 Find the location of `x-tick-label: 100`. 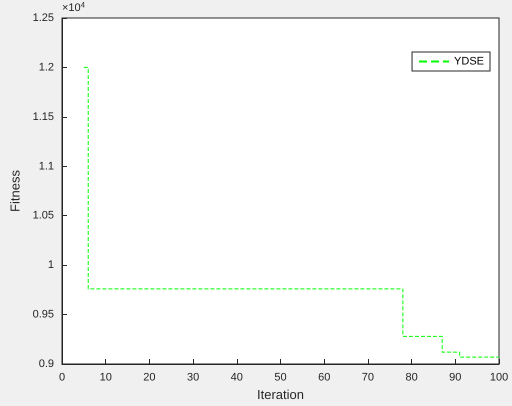

x-tick-label: 100 is located at coordinates (499, 378).